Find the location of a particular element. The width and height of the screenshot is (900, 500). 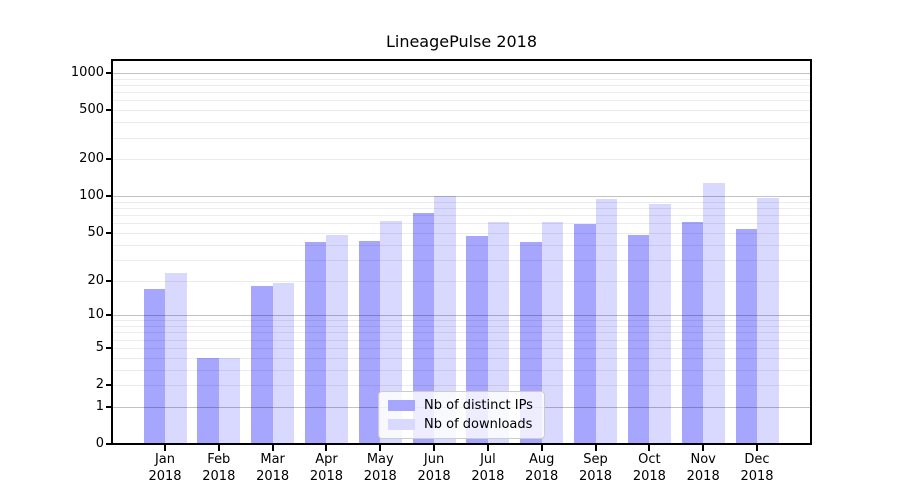

bar-downloads-may is located at coordinates (391, 331).